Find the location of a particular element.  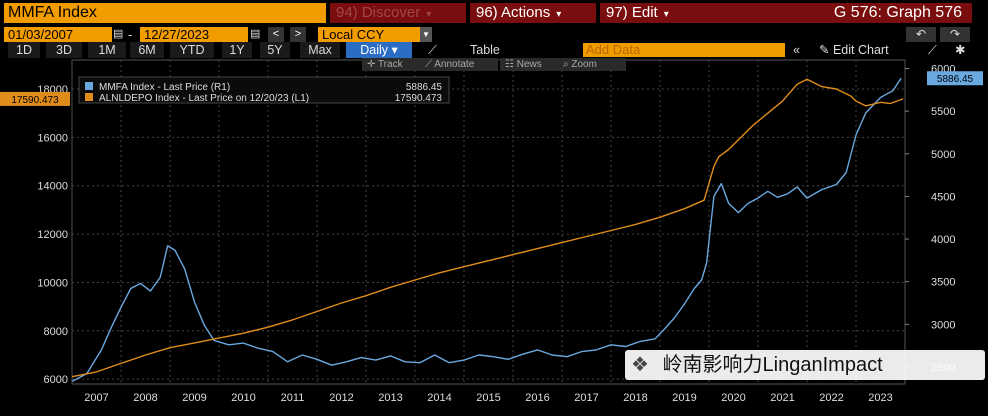

news-tool: ☷ News is located at coordinates (529, 64).